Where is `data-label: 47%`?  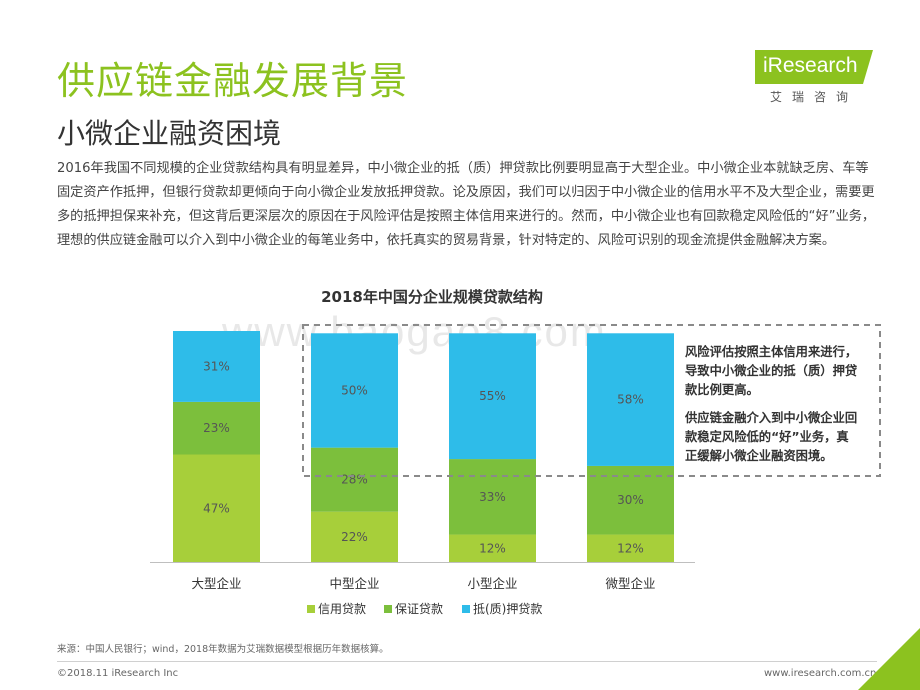 data-label: 47% is located at coordinates (216, 508).